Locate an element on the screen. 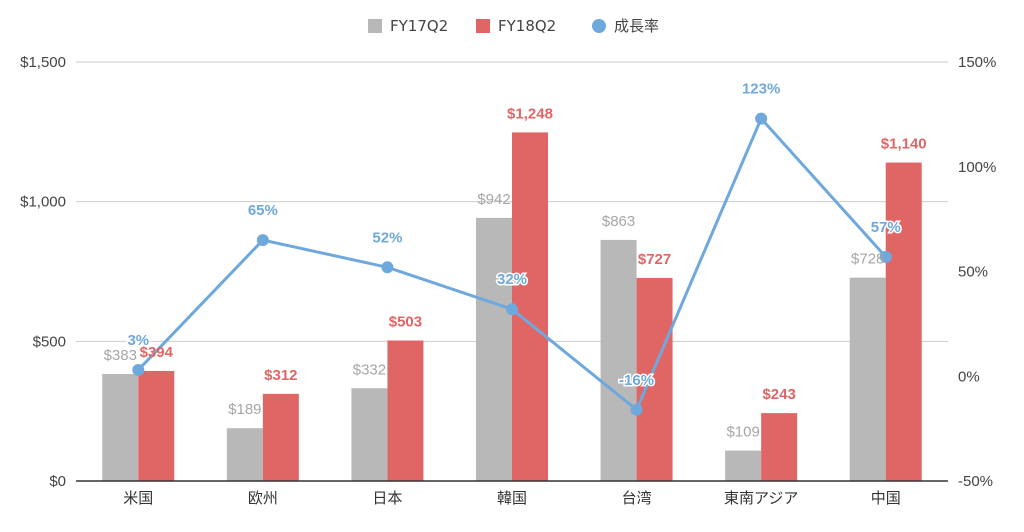 This screenshot has width=1024, height=532. right-tick-label: 50% is located at coordinates (973, 272).